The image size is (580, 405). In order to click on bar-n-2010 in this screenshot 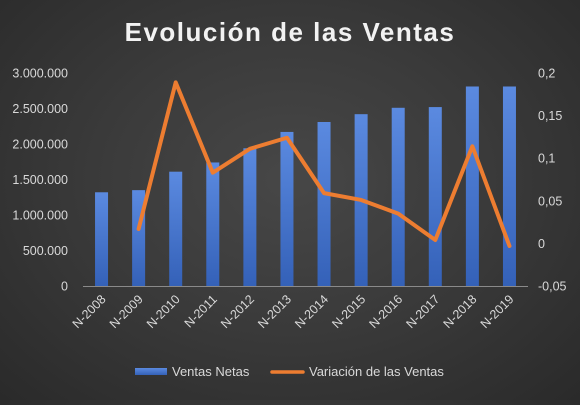, I will do `click(176, 228)`.